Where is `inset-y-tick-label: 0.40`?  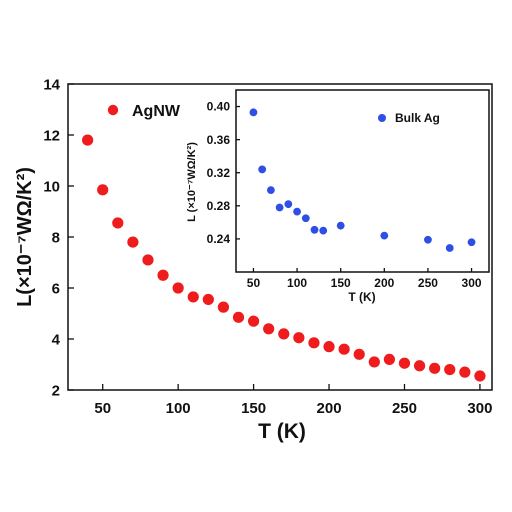
inset-y-tick-label: 0.40 is located at coordinates (219, 107).